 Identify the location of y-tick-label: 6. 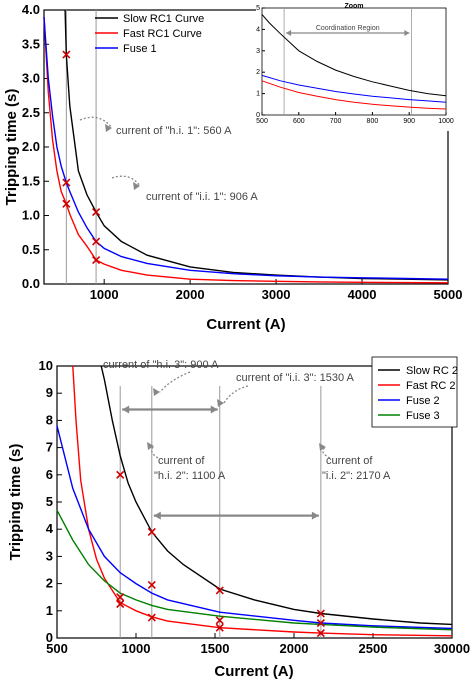
(49, 474).